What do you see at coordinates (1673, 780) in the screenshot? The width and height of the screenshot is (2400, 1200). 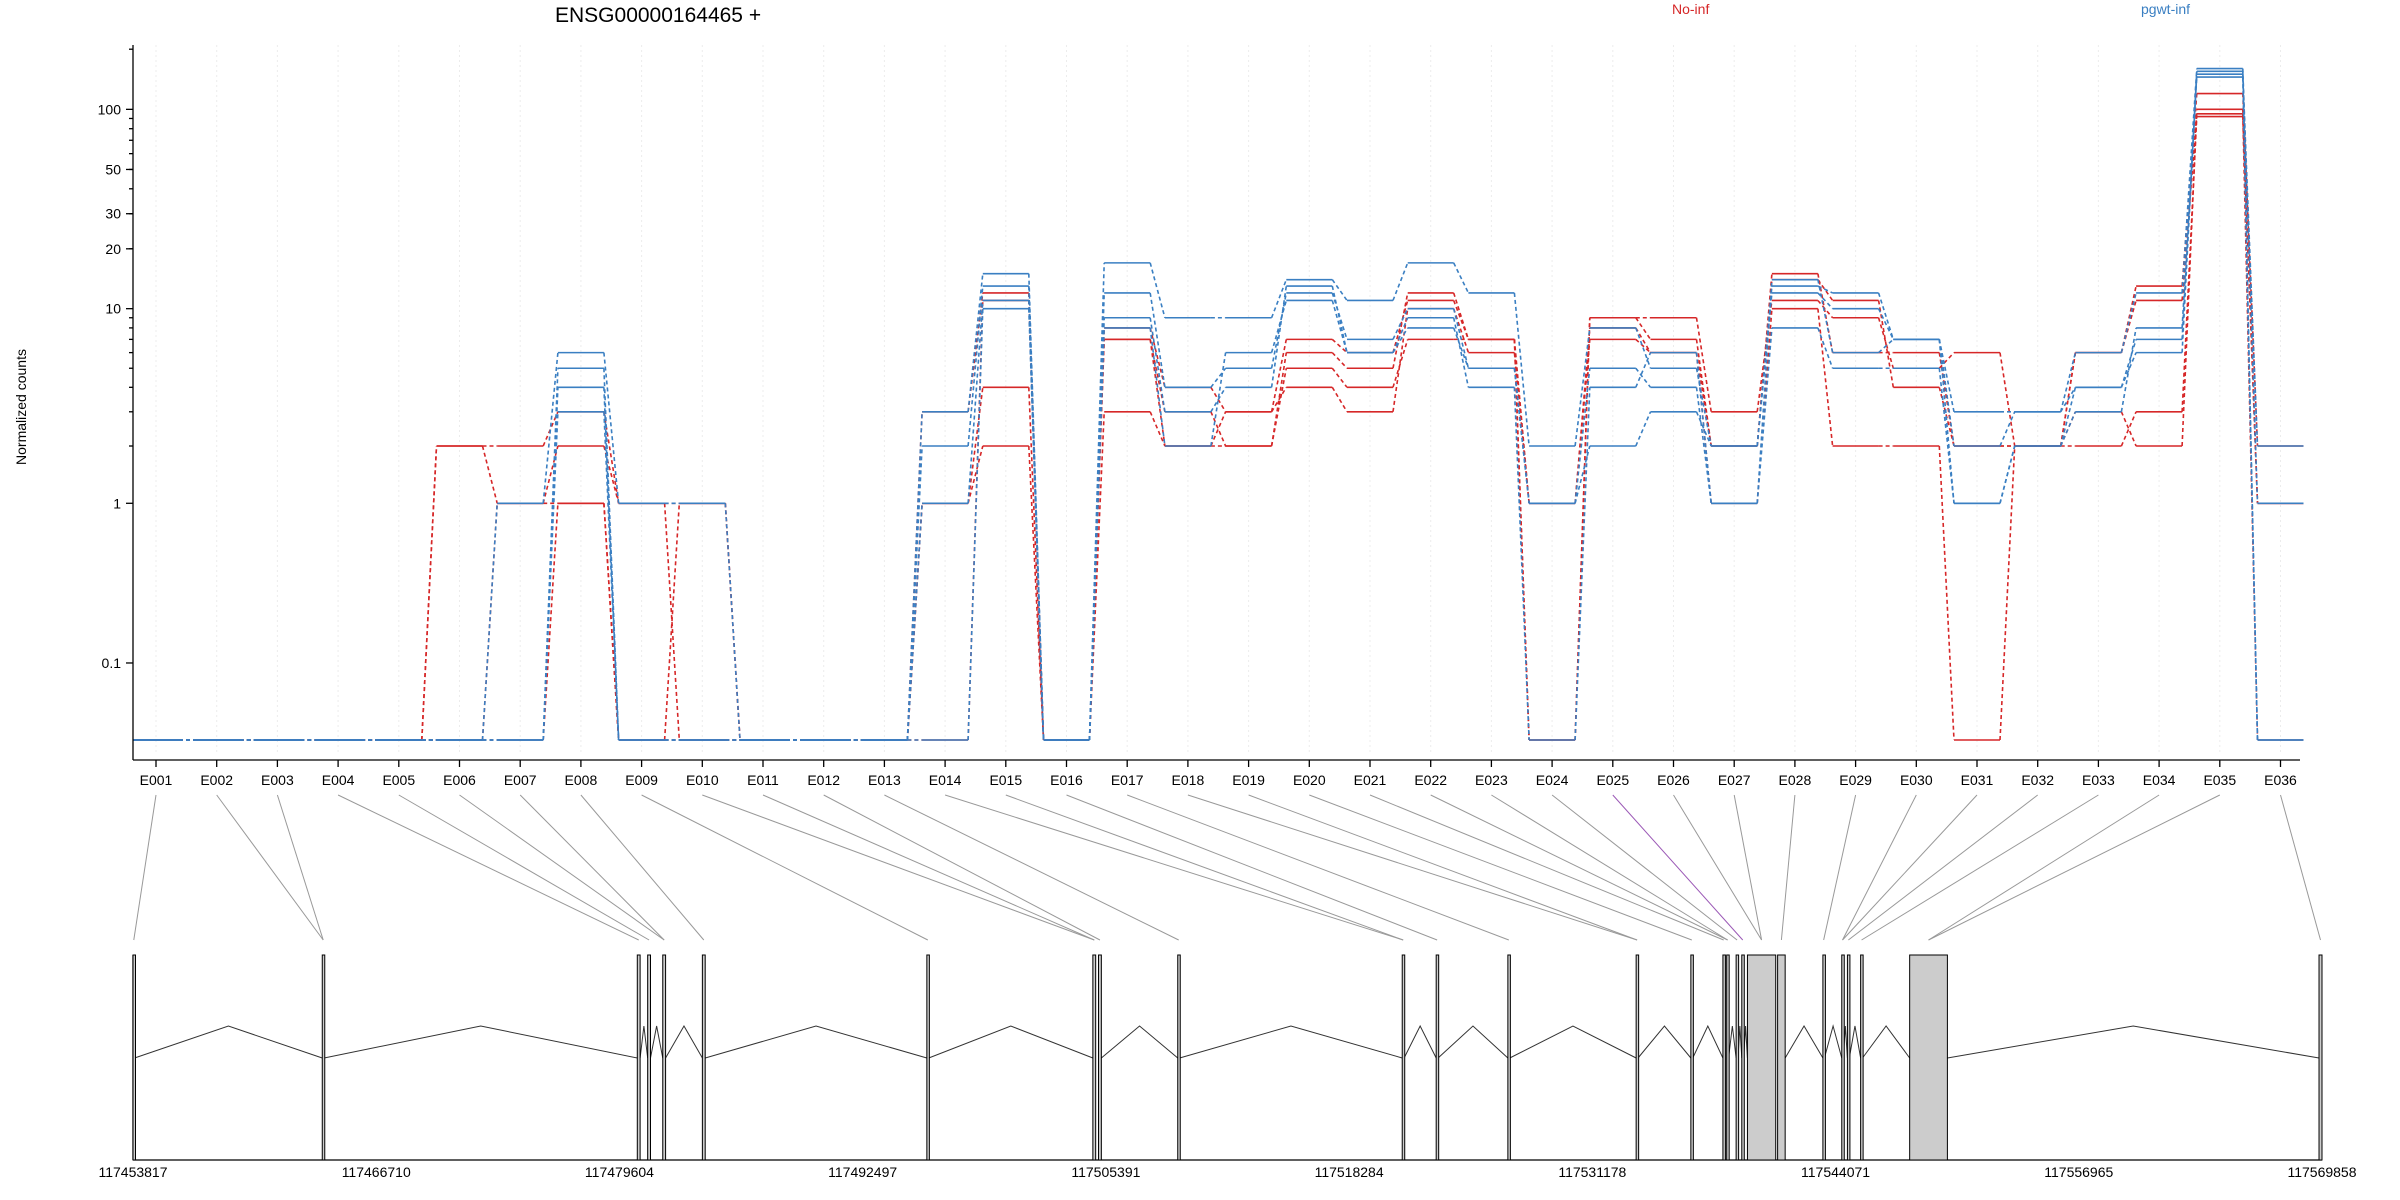 I see `x-tick-label: E026` at bounding box center [1673, 780].